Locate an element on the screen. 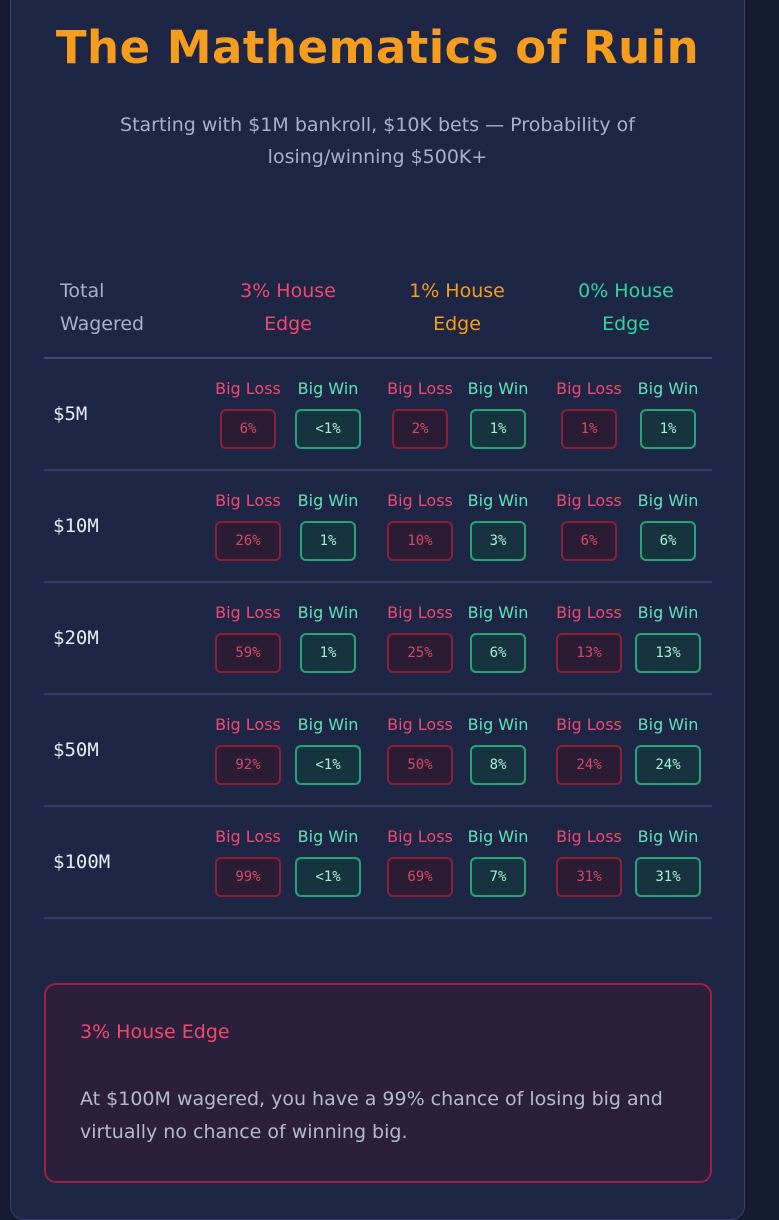 This screenshot has height=1220, width=779. header-3pct-line2: Edge is located at coordinates (288, 324).